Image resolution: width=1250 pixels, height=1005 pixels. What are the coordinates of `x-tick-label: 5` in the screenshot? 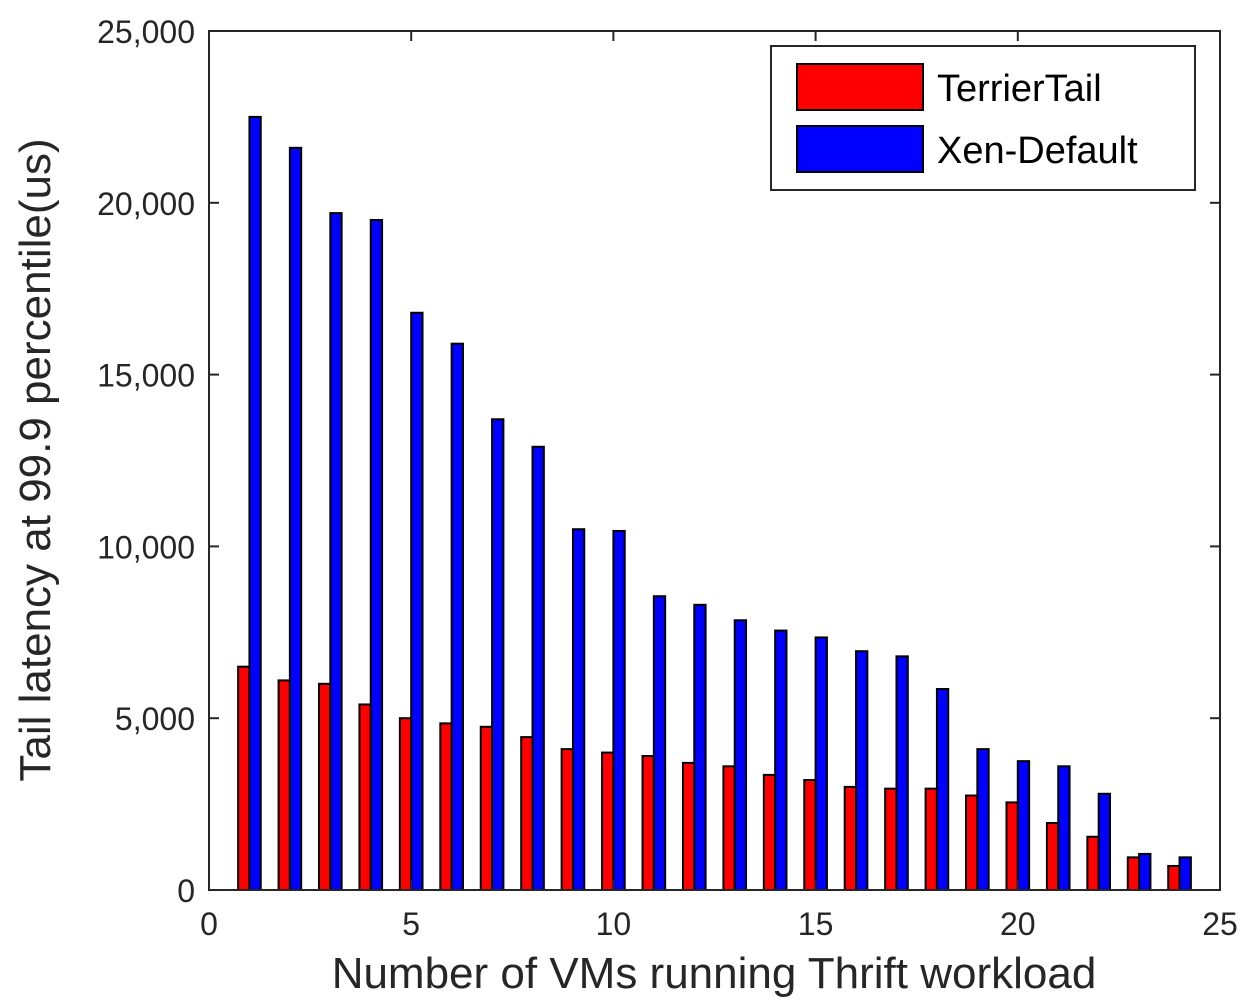 It's located at (411, 924).